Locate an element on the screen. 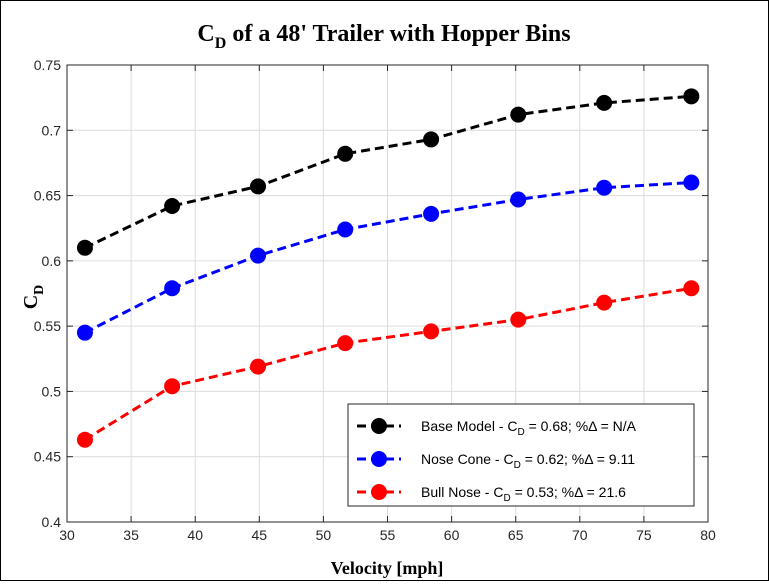 Image resolution: width=769 pixels, height=585 pixels. x-tick-label: 40 is located at coordinates (195, 535).